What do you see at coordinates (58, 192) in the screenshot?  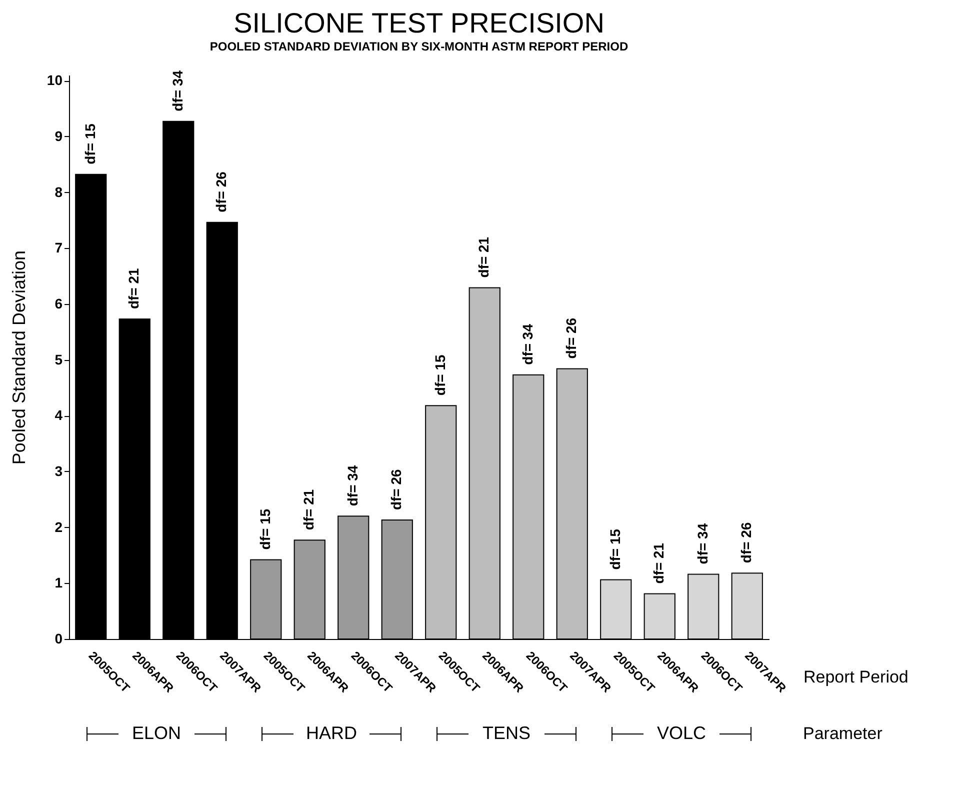 I see `y-tick-label: 8` at bounding box center [58, 192].